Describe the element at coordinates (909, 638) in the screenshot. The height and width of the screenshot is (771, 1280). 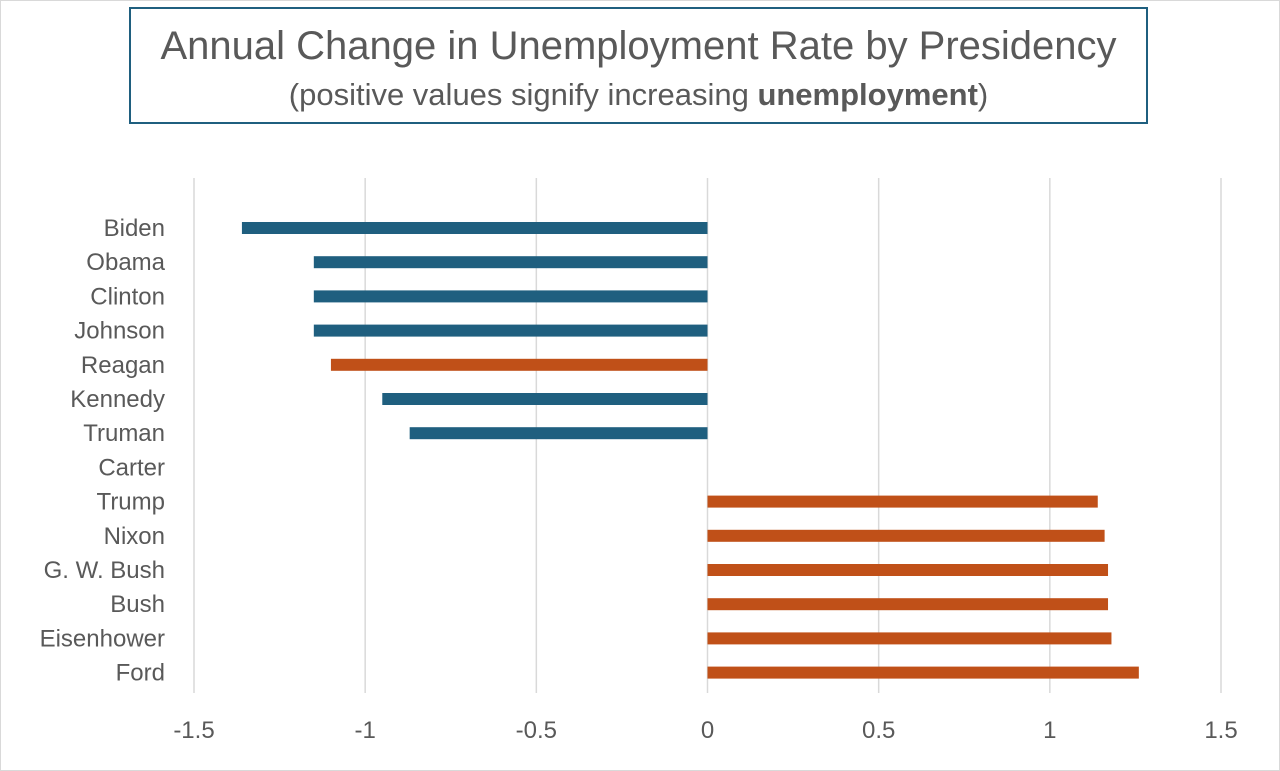
I see `bar-eisenhower` at that location.